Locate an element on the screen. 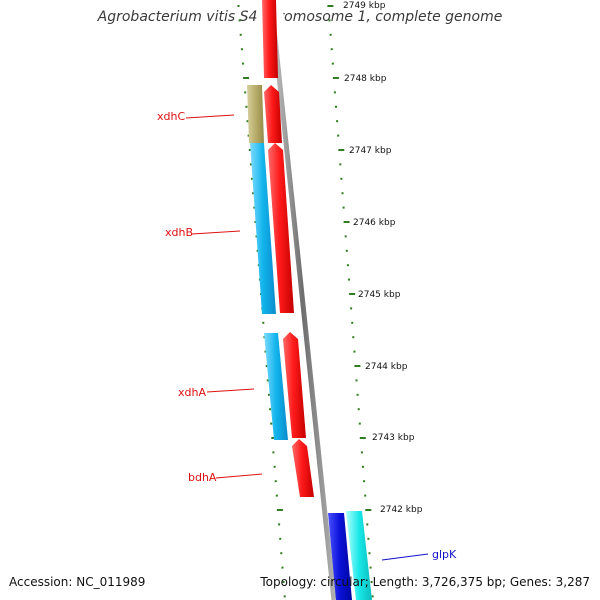 This screenshot has height=600, width=600. tick-row-right is located at coordinates (350, 301).